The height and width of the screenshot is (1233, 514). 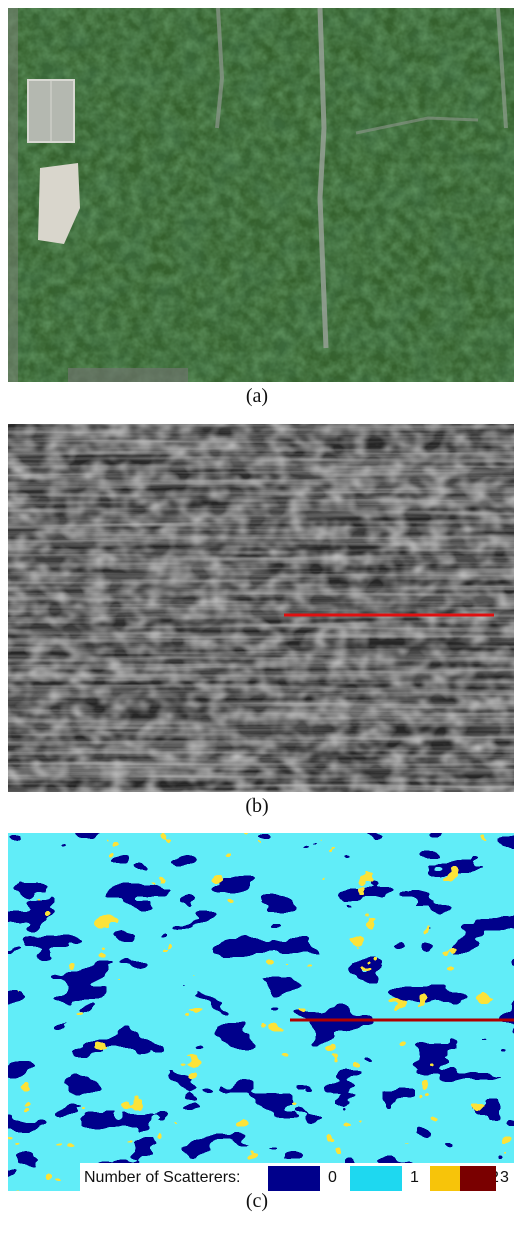 I want to click on caption-c: (c), so click(x=257, y=1201).